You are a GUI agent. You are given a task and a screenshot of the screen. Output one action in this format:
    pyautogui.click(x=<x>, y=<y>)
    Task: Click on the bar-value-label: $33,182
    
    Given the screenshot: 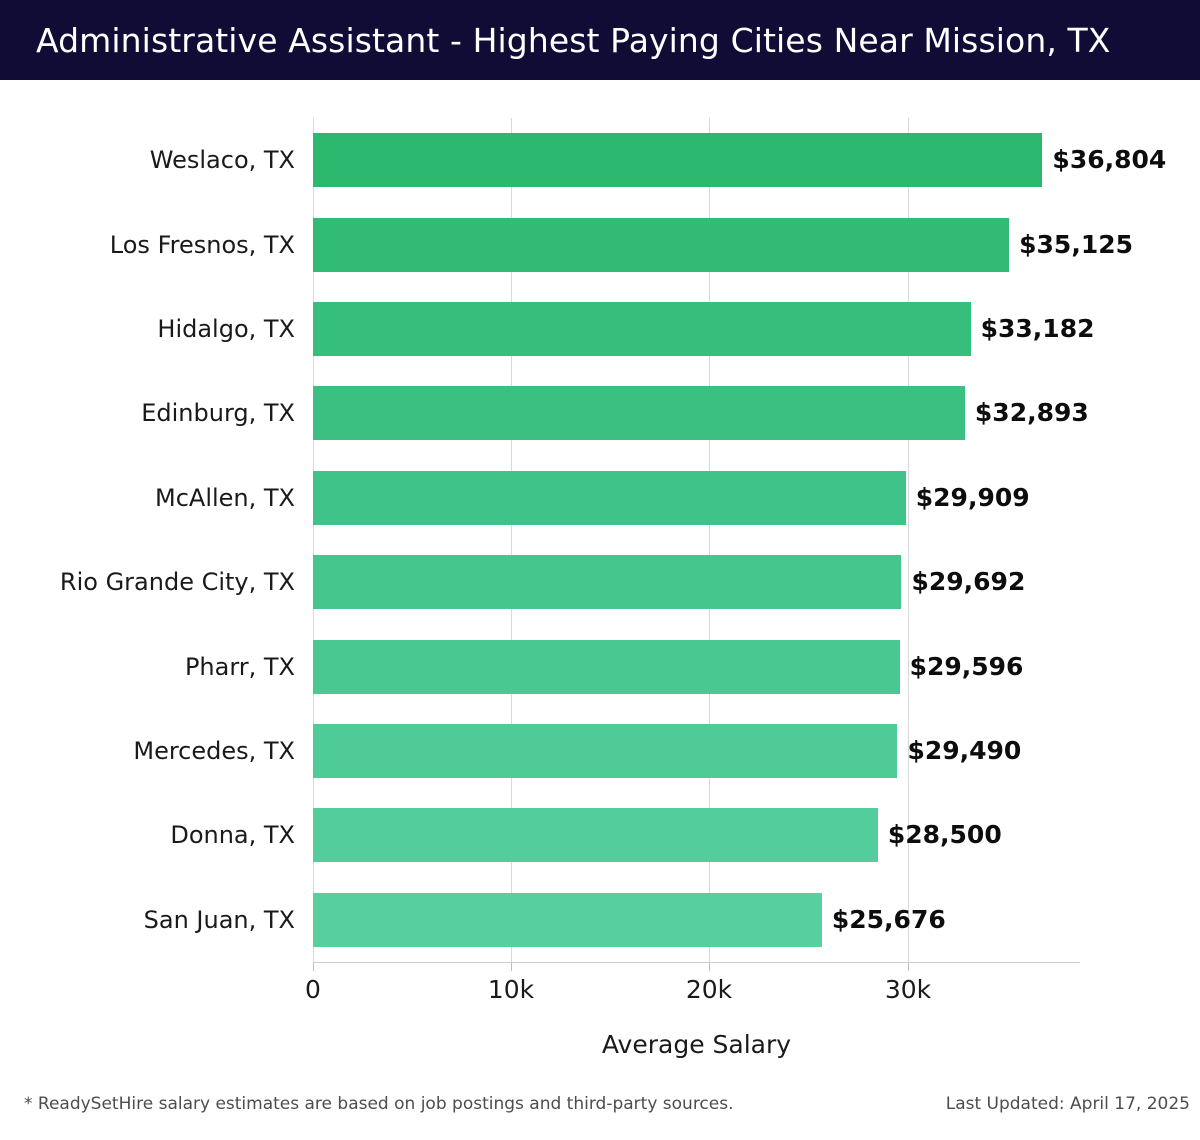 What is the action you would take?
    pyautogui.click(x=1037, y=328)
    